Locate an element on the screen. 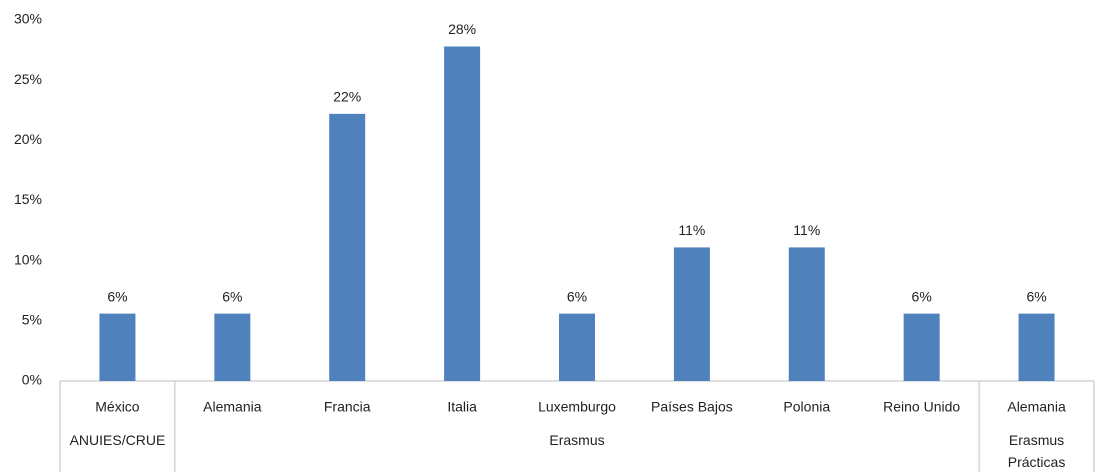 Image resolution: width=1096 pixels, height=472 pixels. x-tick-label: Reino Unido is located at coordinates (921, 407).